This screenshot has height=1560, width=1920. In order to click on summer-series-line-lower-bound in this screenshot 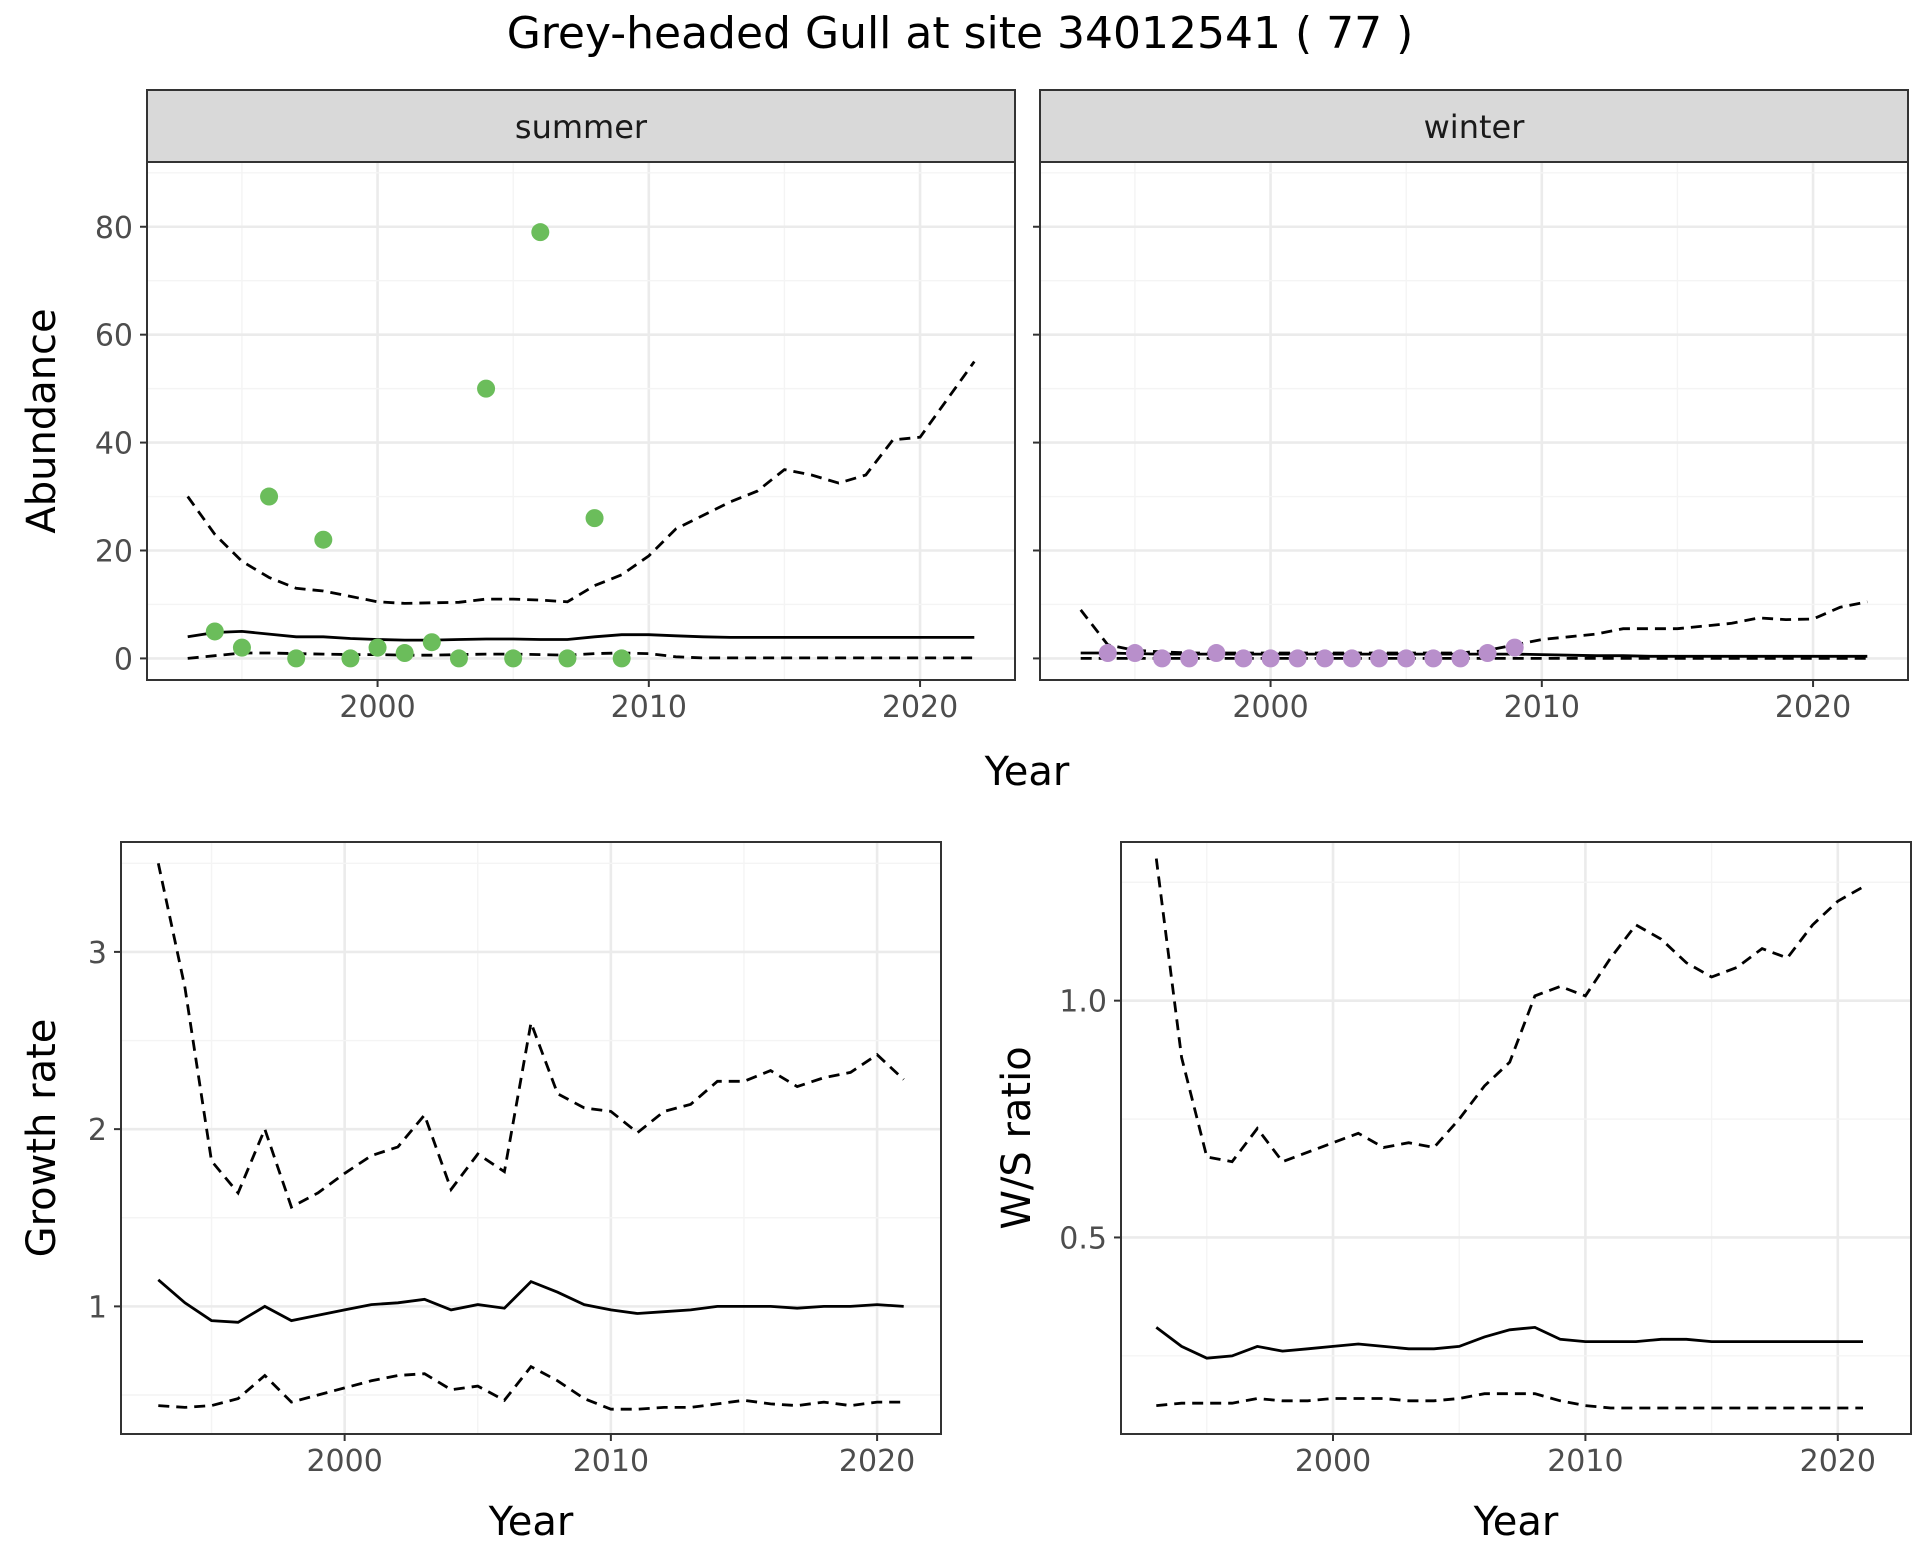, I will do `click(581, 655)`.